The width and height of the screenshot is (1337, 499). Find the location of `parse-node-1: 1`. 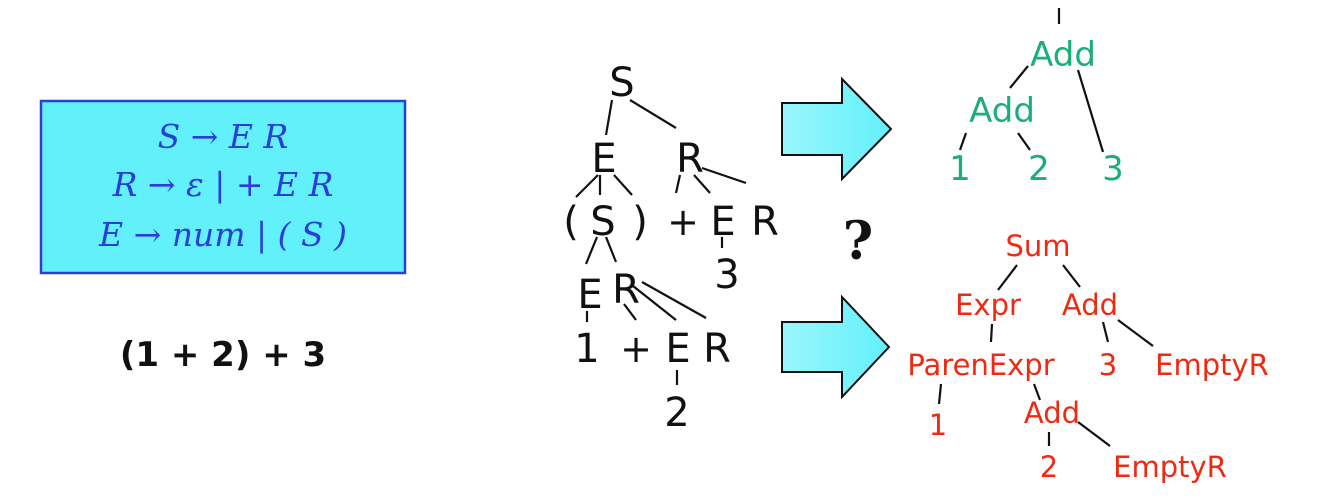

parse-node-1: 1 is located at coordinates (586, 349).